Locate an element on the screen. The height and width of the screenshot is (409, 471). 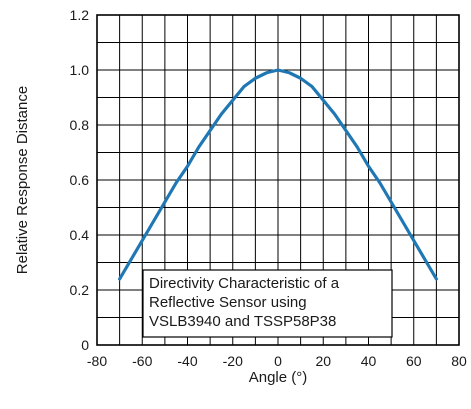
x-tick-label: -60 is located at coordinates (142, 361).